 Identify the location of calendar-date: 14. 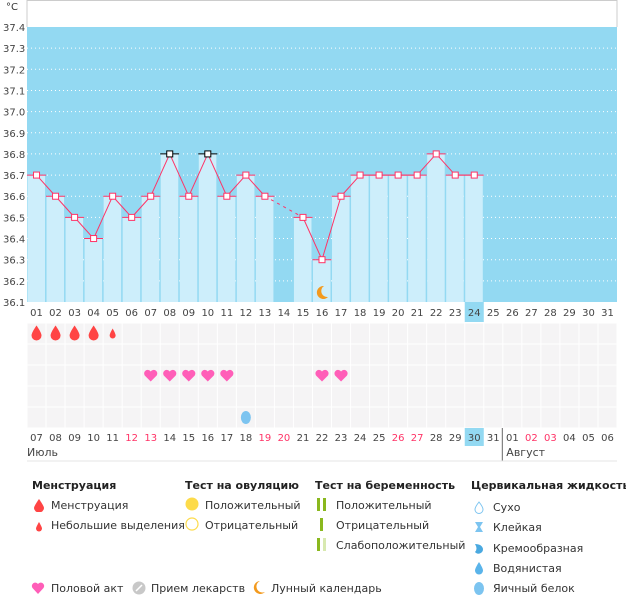
(169, 438).